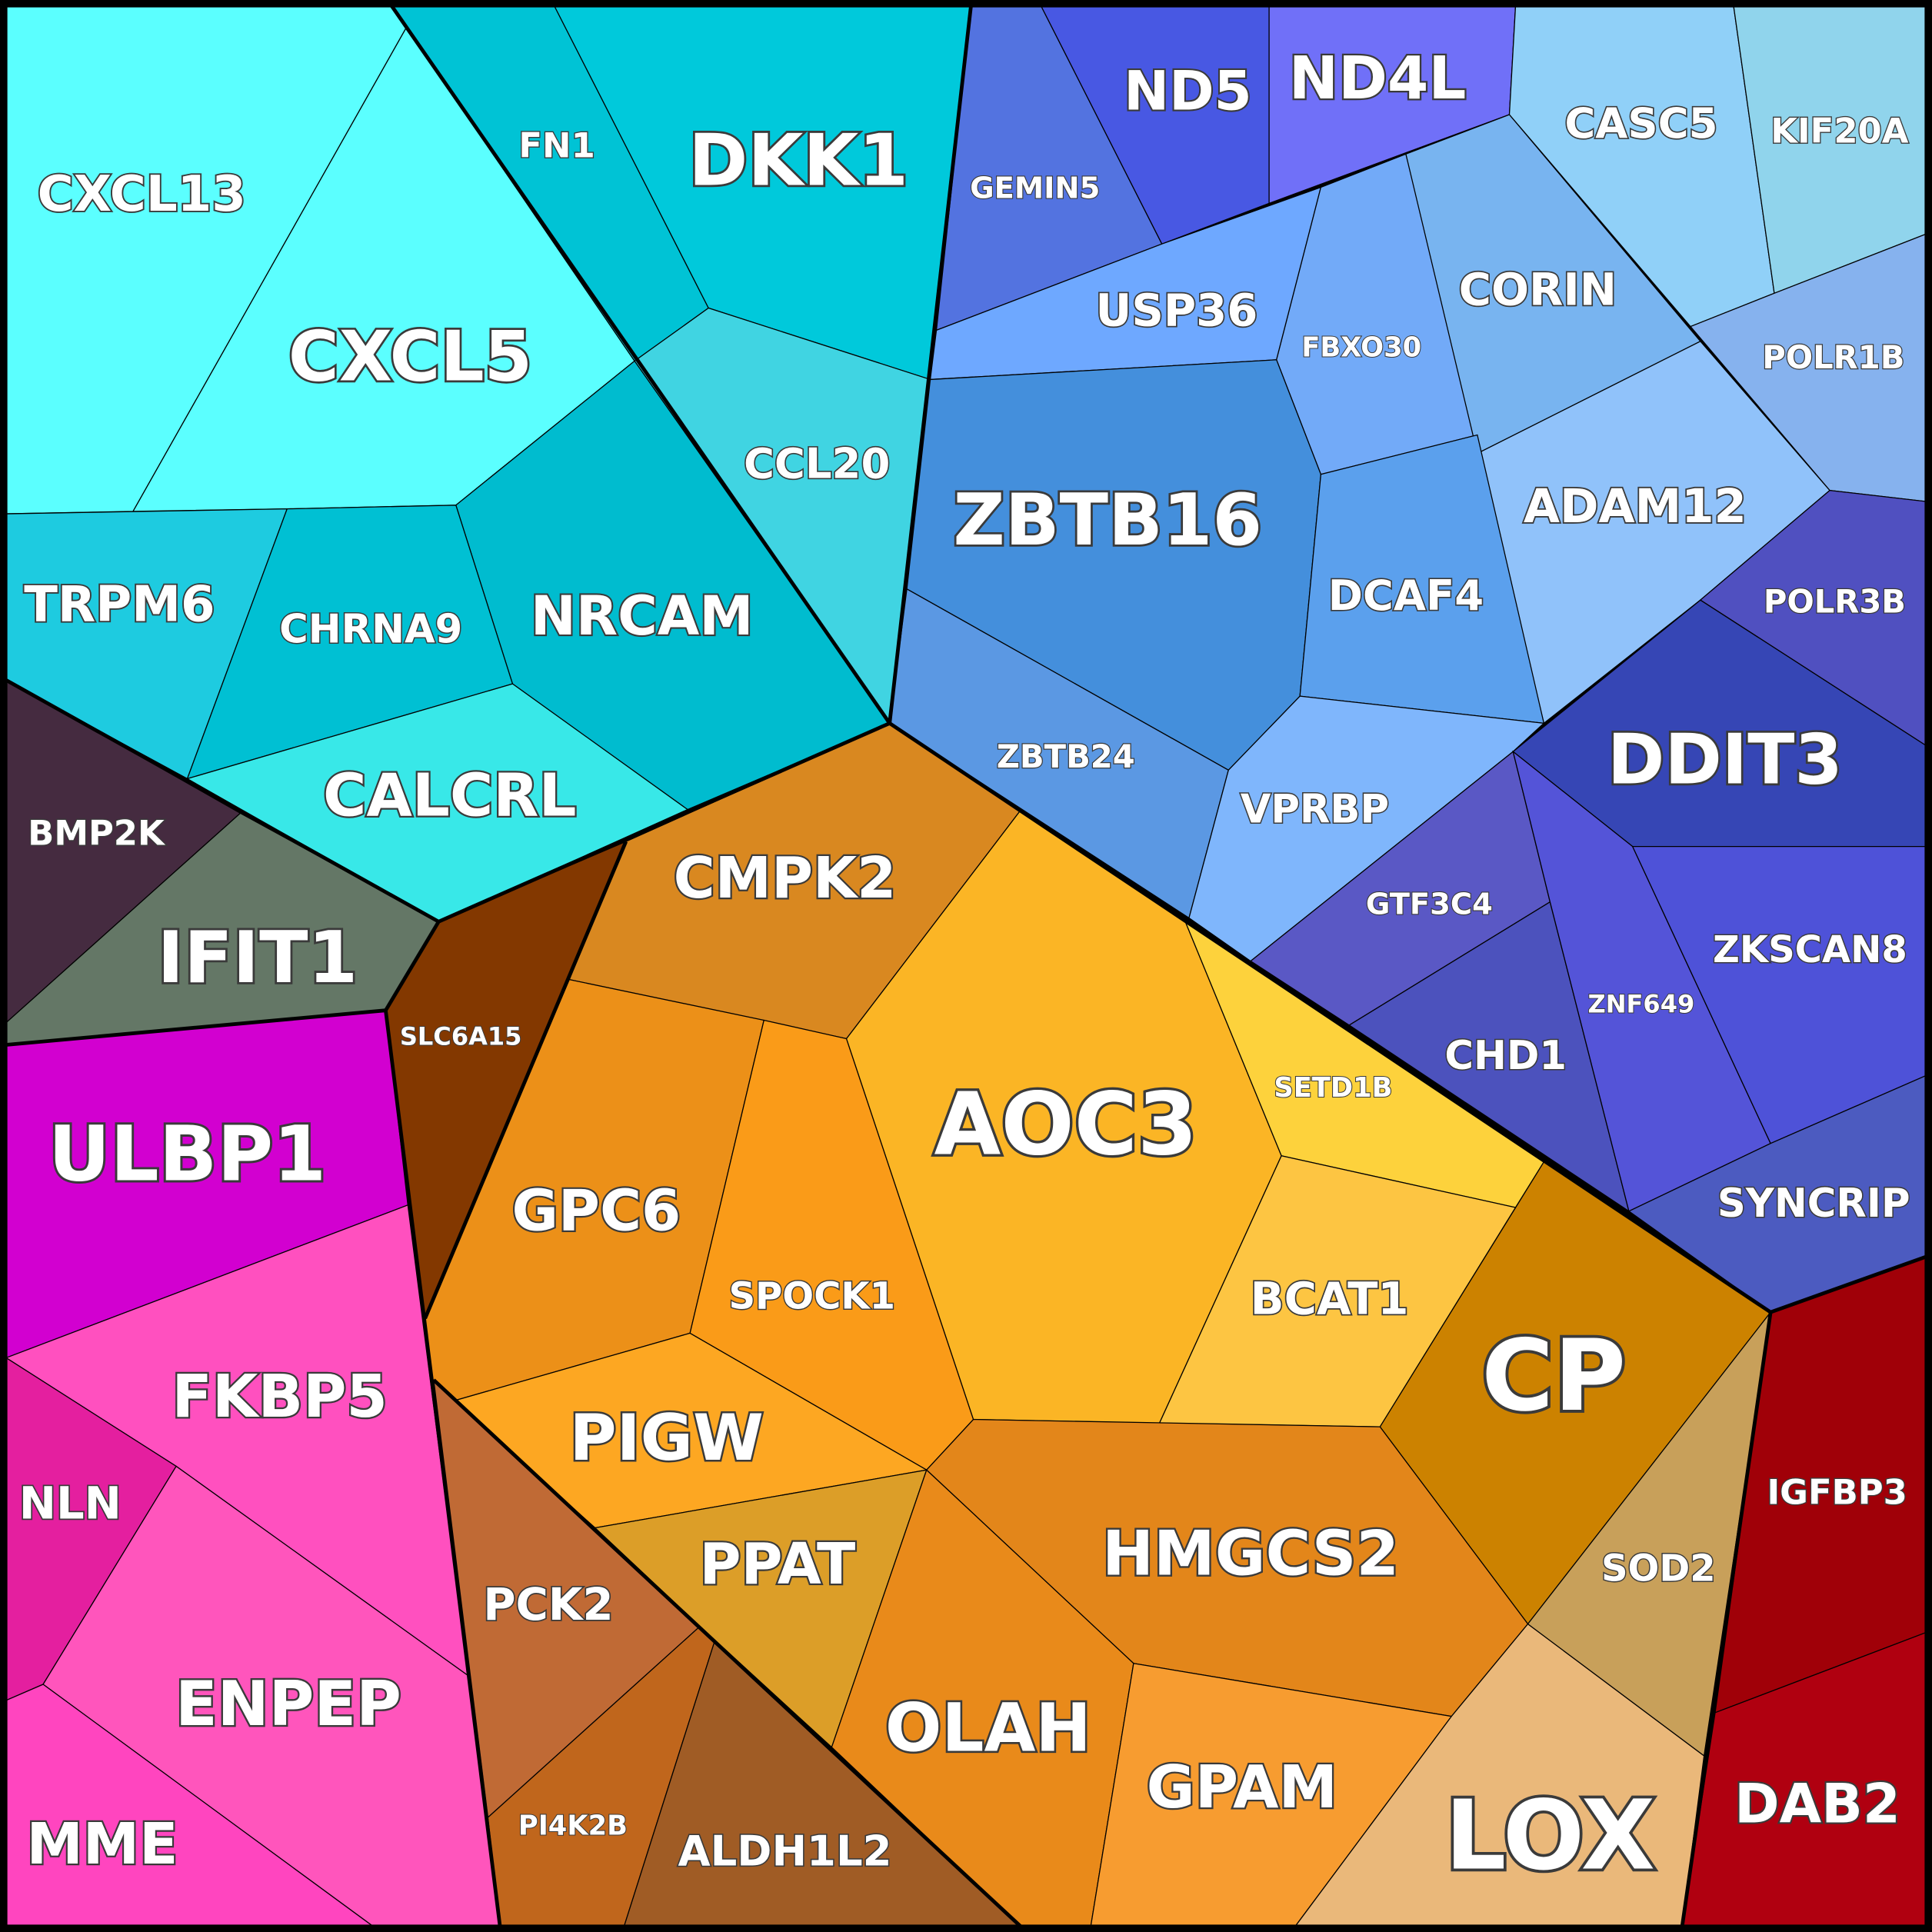 Image resolution: width=1932 pixels, height=1932 pixels. Describe the element at coordinates (1107, 519) in the screenshot. I see `cell-label: ZBTB16` at that location.